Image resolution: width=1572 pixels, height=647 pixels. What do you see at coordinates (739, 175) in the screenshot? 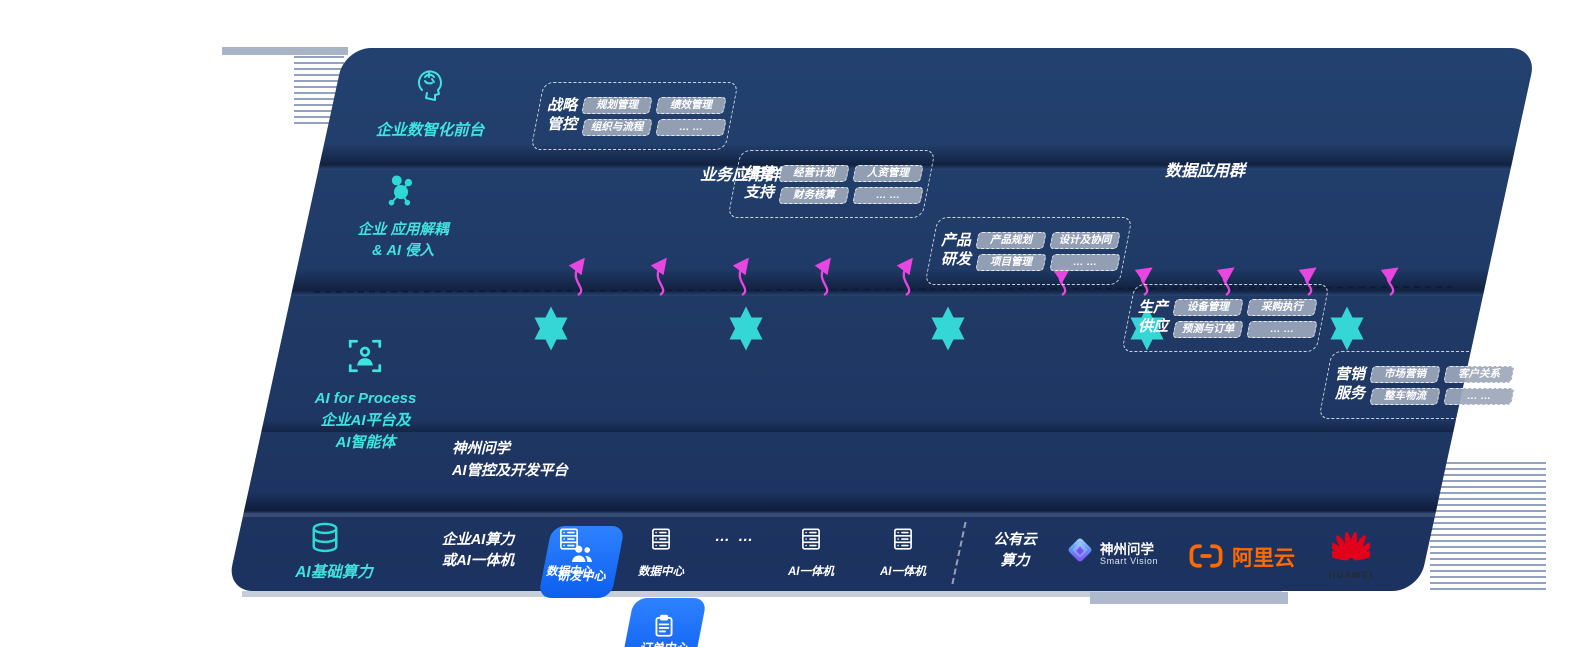
I see `business-apps-title: 业务应用群` at bounding box center [739, 175].